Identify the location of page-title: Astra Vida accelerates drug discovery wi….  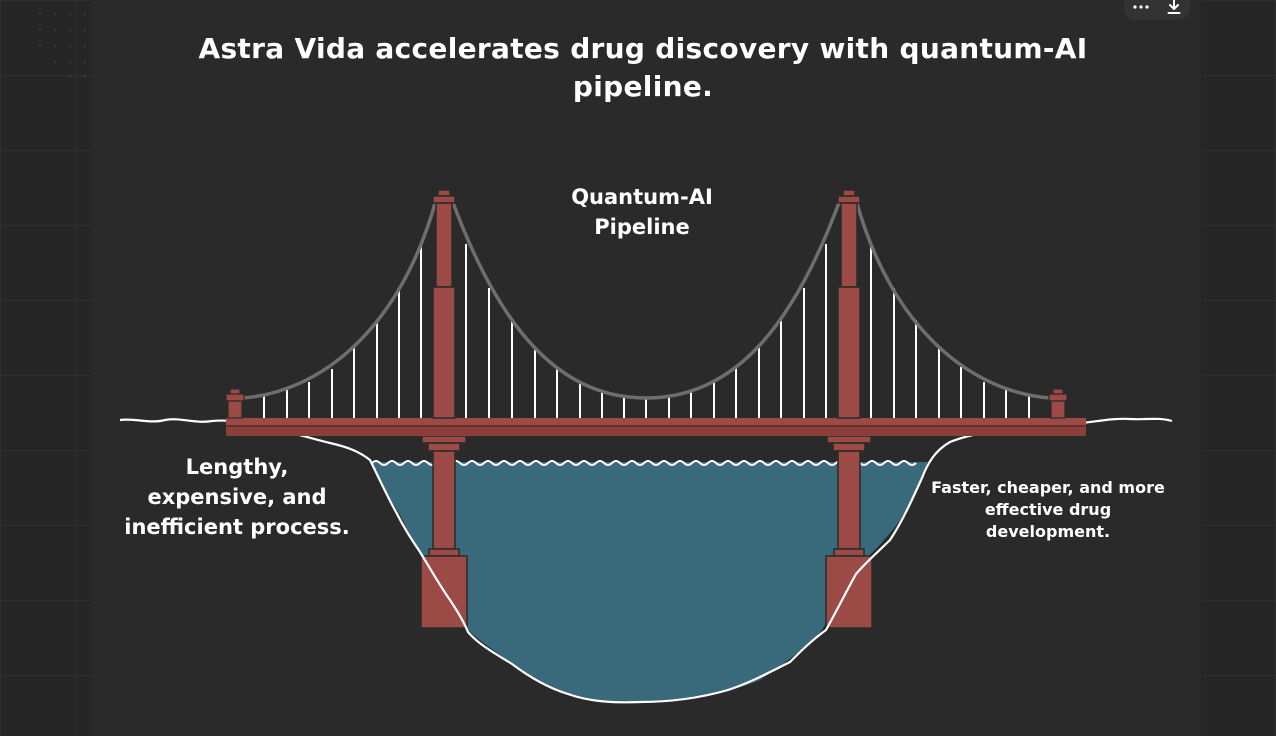
(643, 67).